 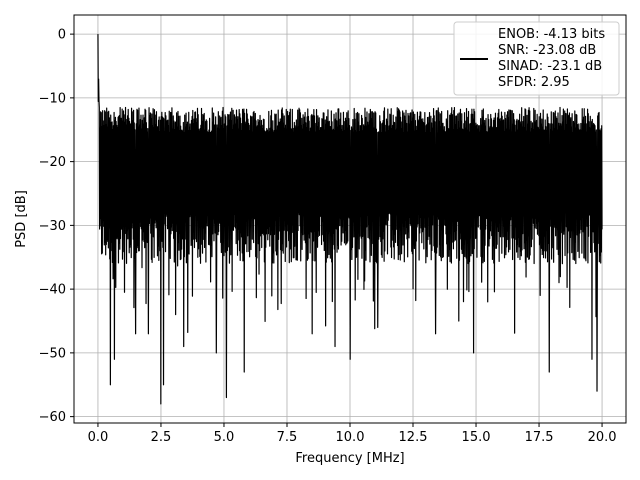 What do you see at coordinates (161, 437) in the screenshot?
I see `x-tick-label: 2.5` at bounding box center [161, 437].